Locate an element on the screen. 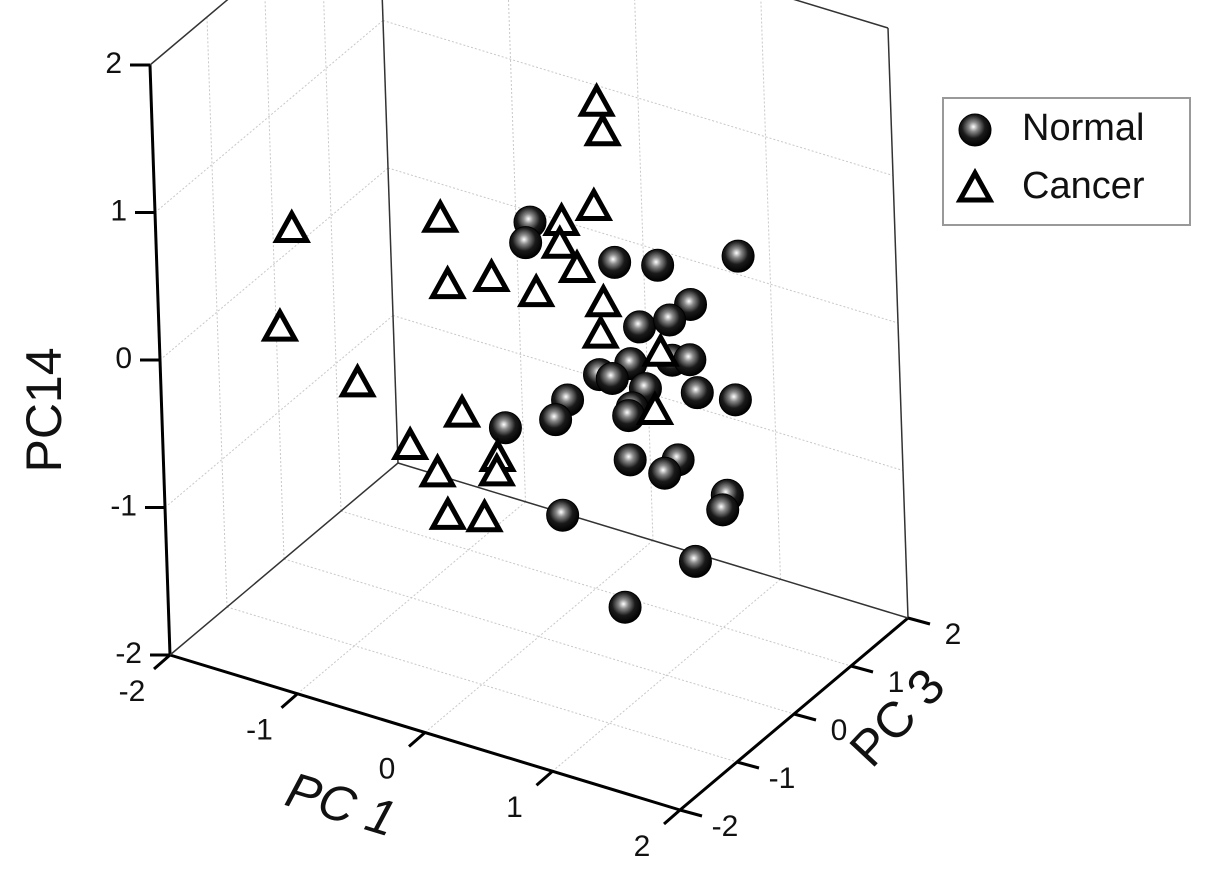 This screenshot has width=1205, height=880. y-tick-label: 0 is located at coordinates (839, 730).